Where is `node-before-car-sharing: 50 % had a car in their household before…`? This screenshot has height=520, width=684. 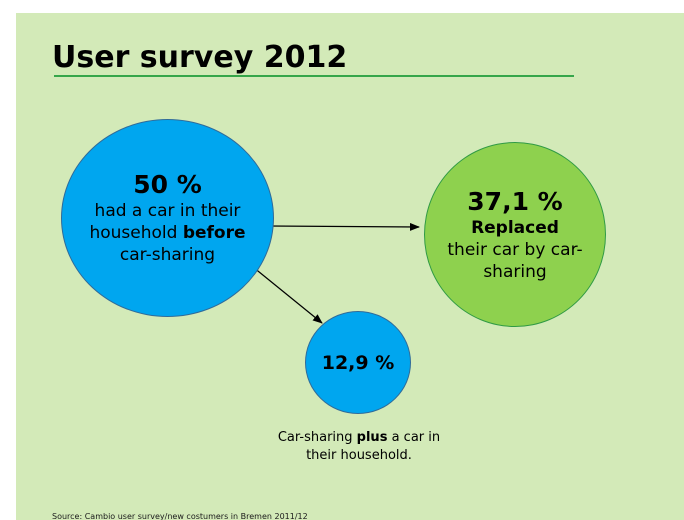
node-before-car-sharing: 50 % had a car in their household before… is located at coordinates (167, 218).